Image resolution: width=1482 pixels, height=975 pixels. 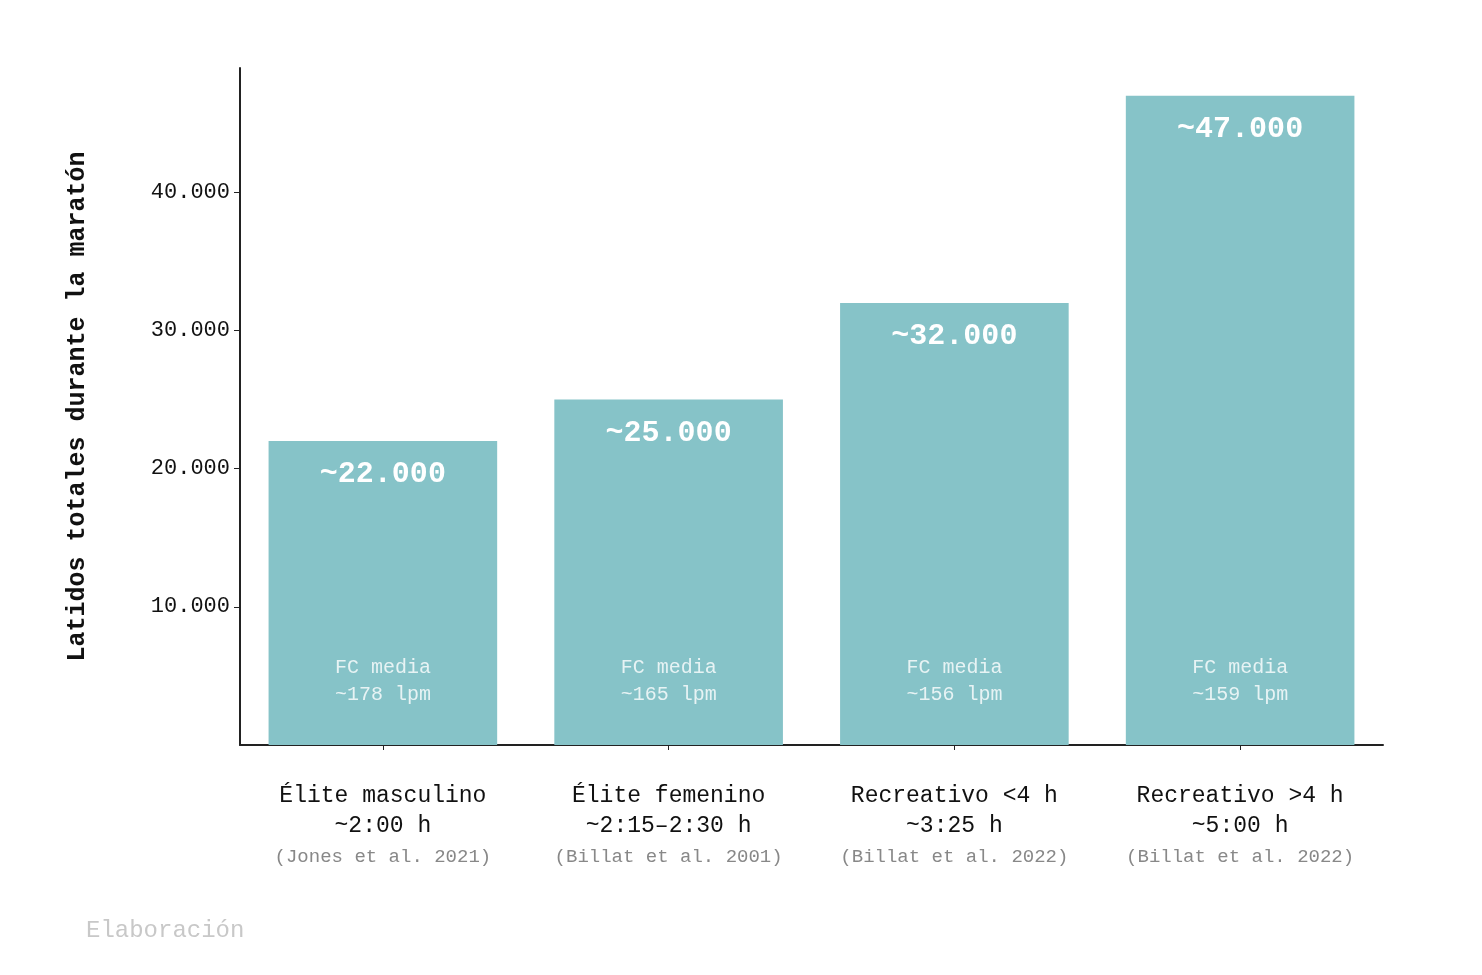 I want to click on data-label: ~32.000, so click(x=954, y=335).